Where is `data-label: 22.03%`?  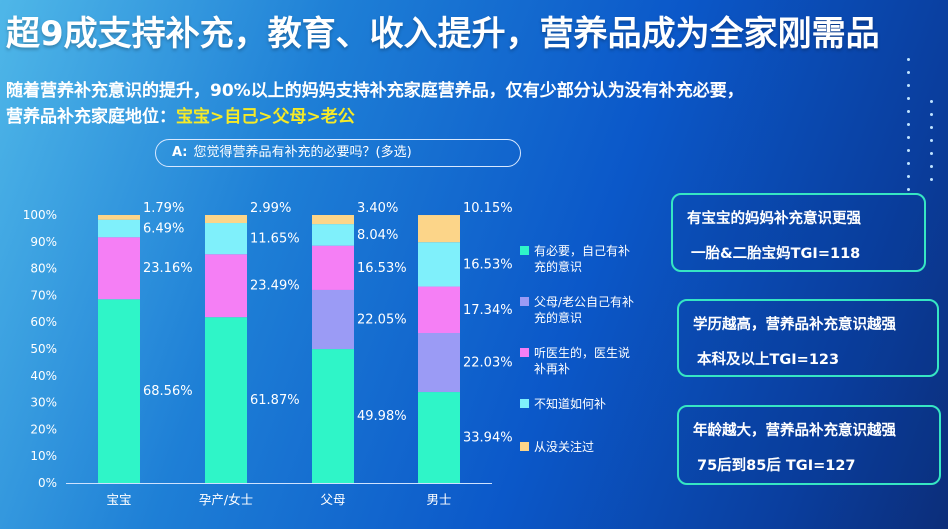 data-label: 22.03% is located at coordinates (488, 363).